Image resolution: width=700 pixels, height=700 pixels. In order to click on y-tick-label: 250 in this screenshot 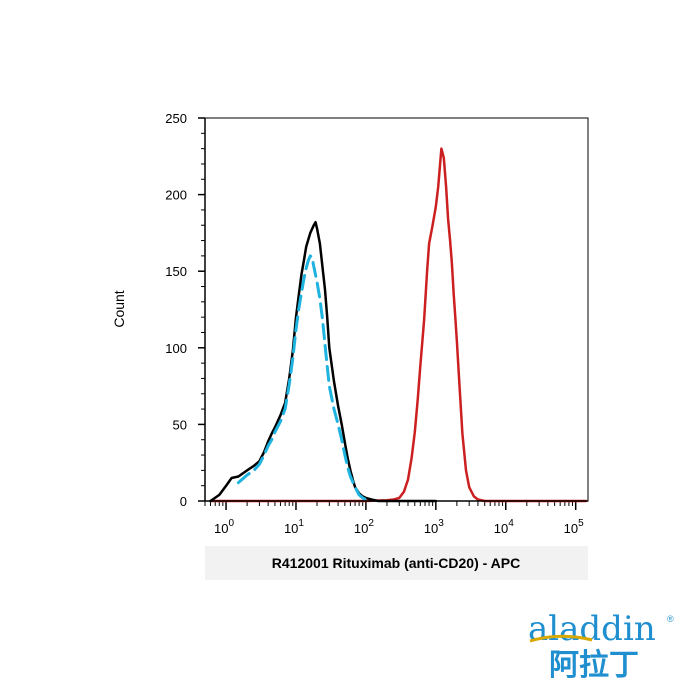, I will do `click(176, 118)`.